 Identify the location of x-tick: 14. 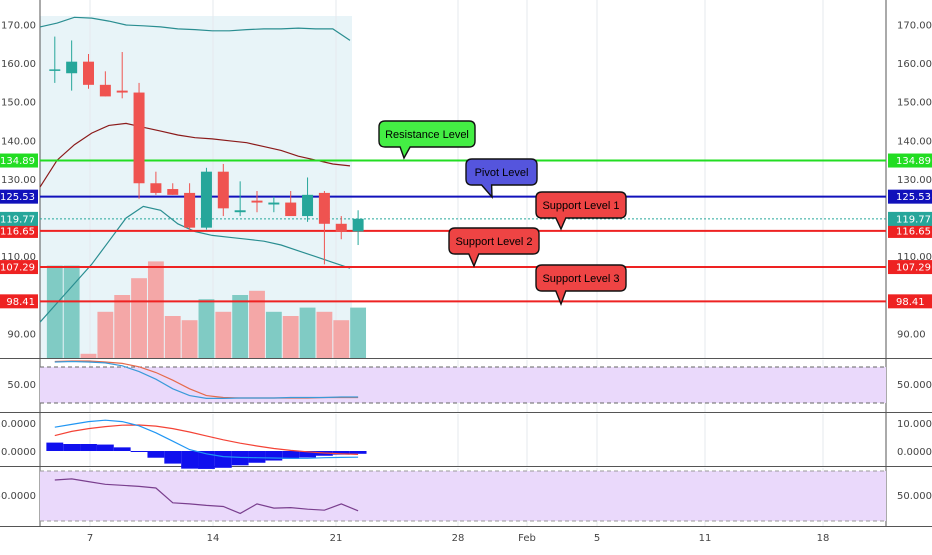
(213, 538).